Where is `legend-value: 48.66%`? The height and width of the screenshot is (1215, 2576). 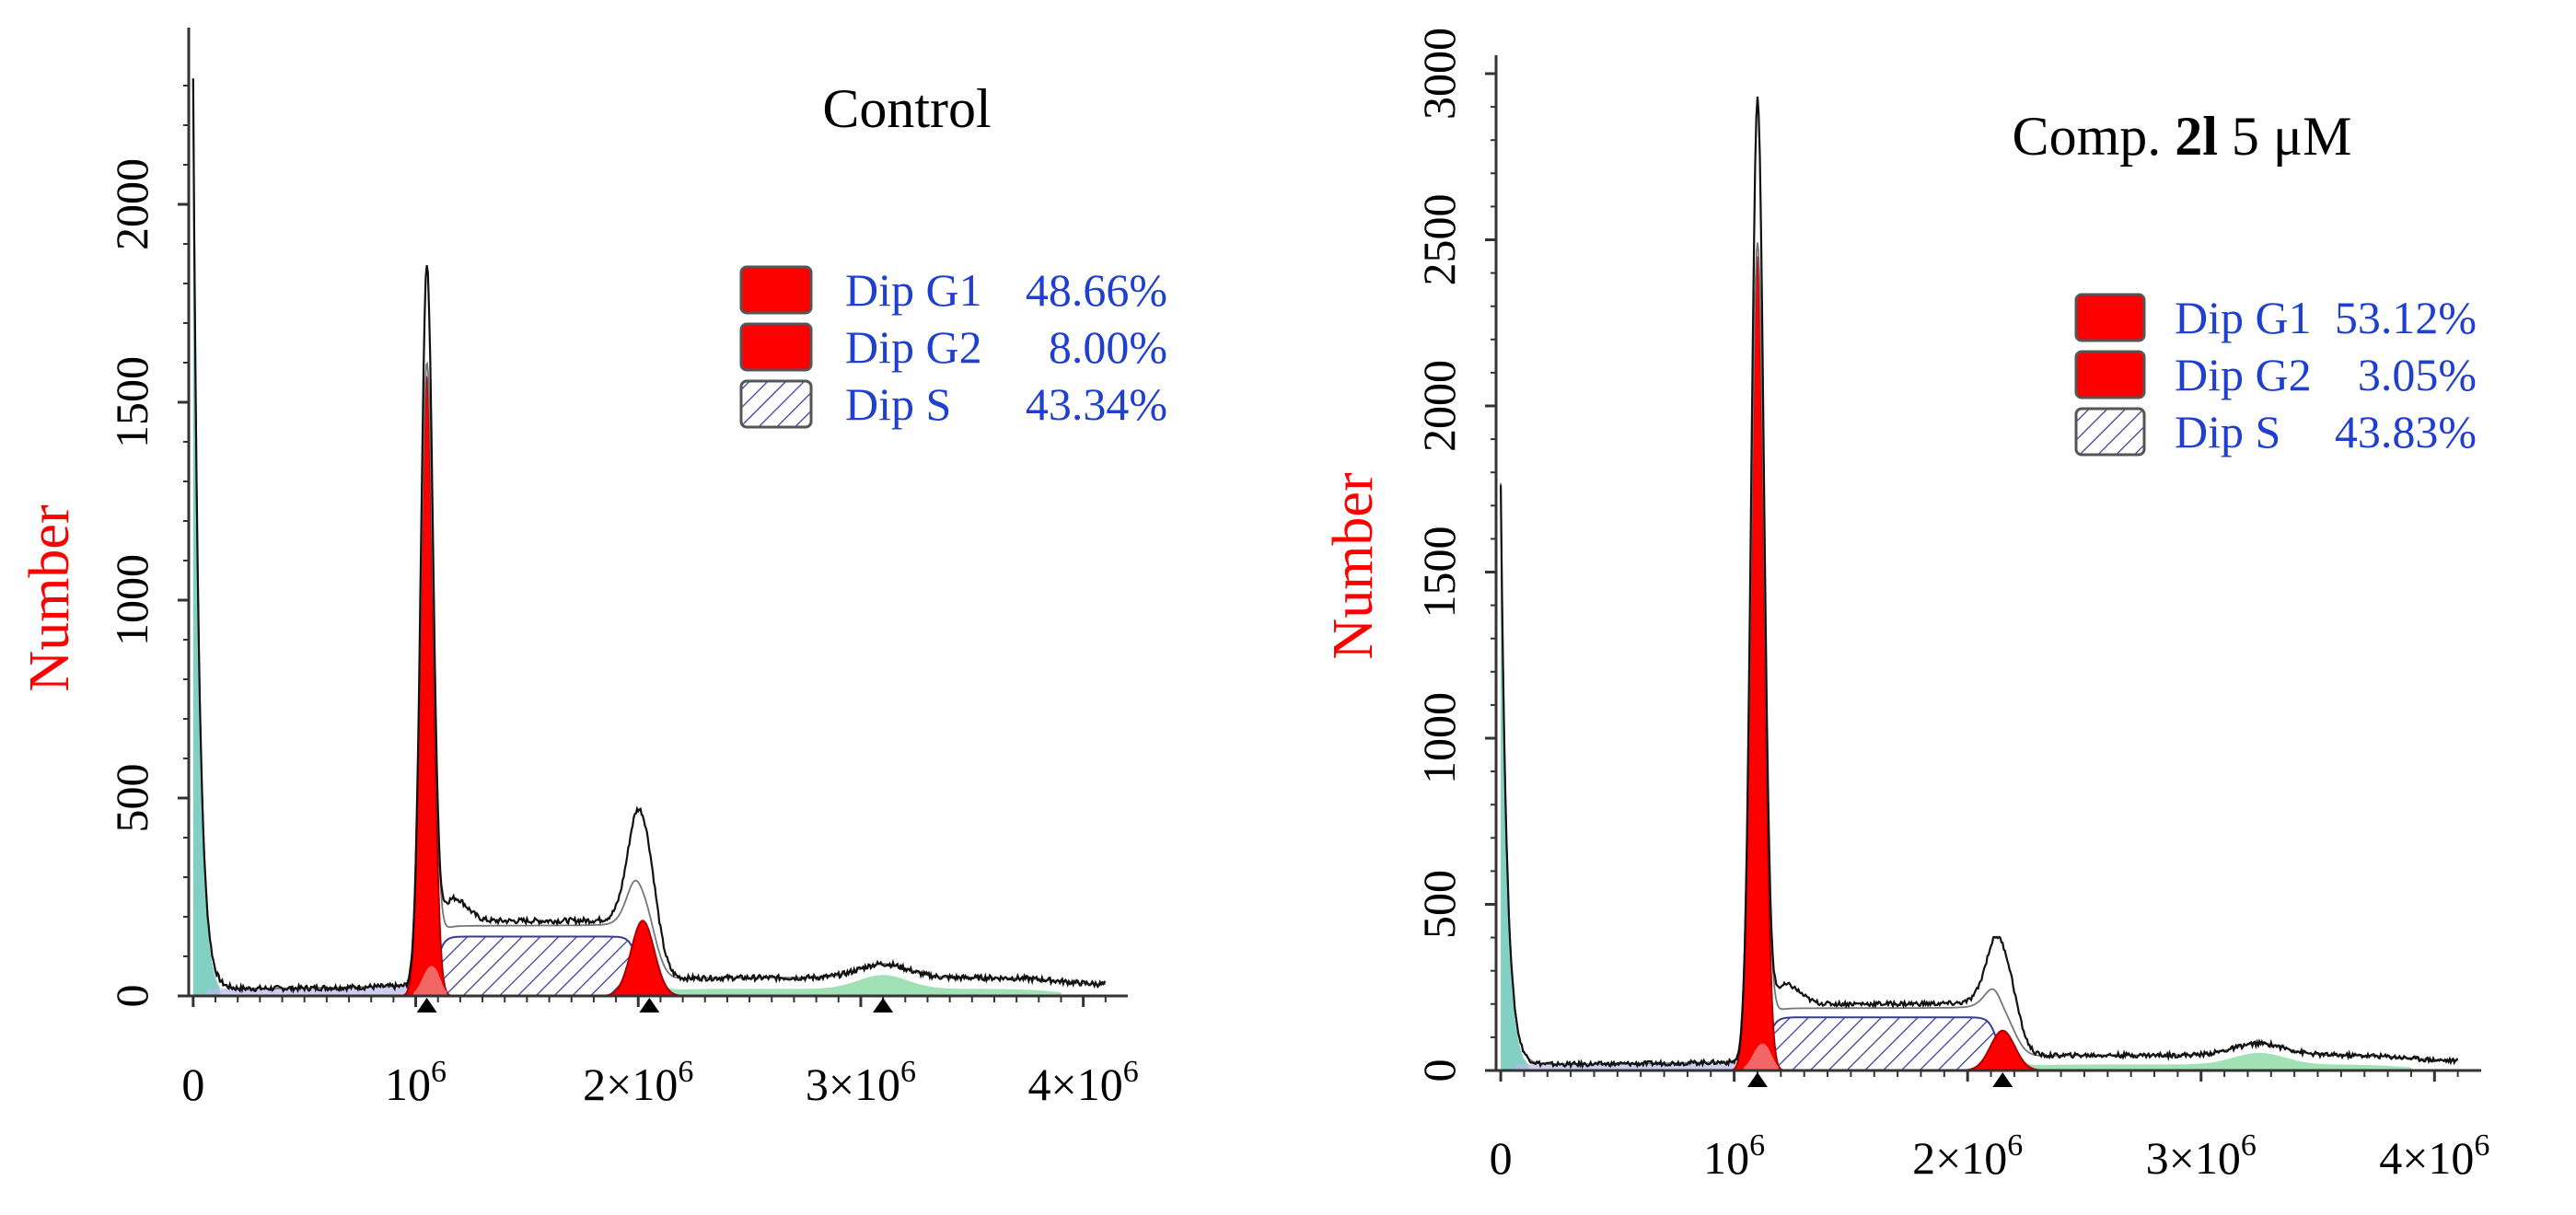
legend-value: 48.66% is located at coordinates (1096, 290).